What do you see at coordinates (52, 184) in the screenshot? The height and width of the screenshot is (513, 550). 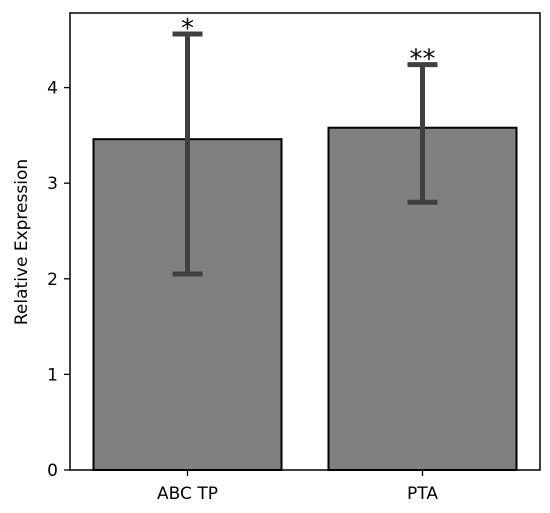 I see `y-tick-label-3: 3` at bounding box center [52, 184].